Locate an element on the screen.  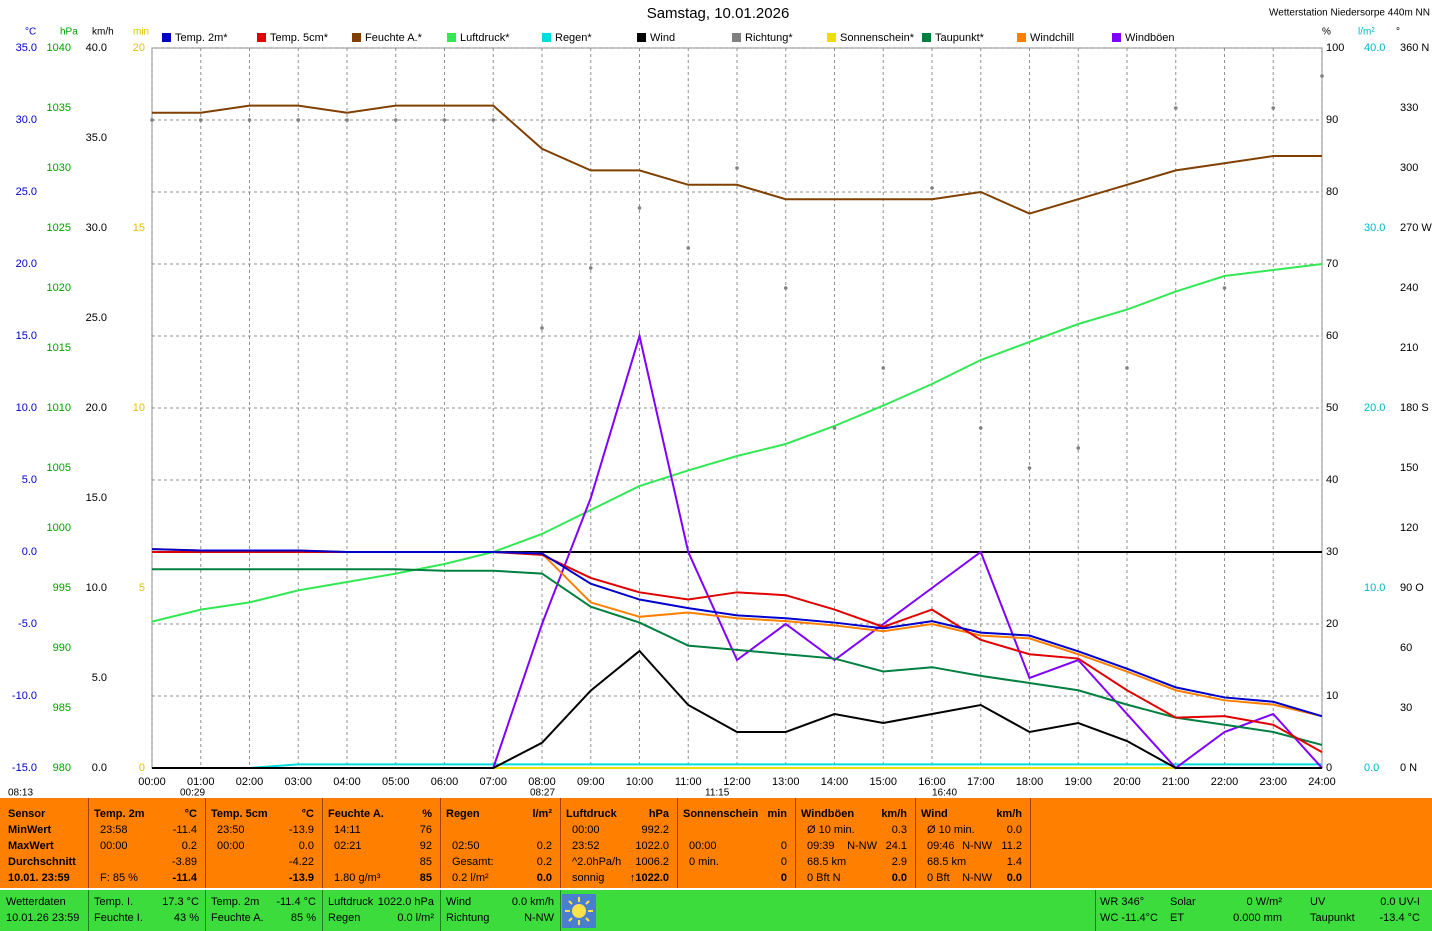
annotation: 00:29 is located at coordinates (192, 793).